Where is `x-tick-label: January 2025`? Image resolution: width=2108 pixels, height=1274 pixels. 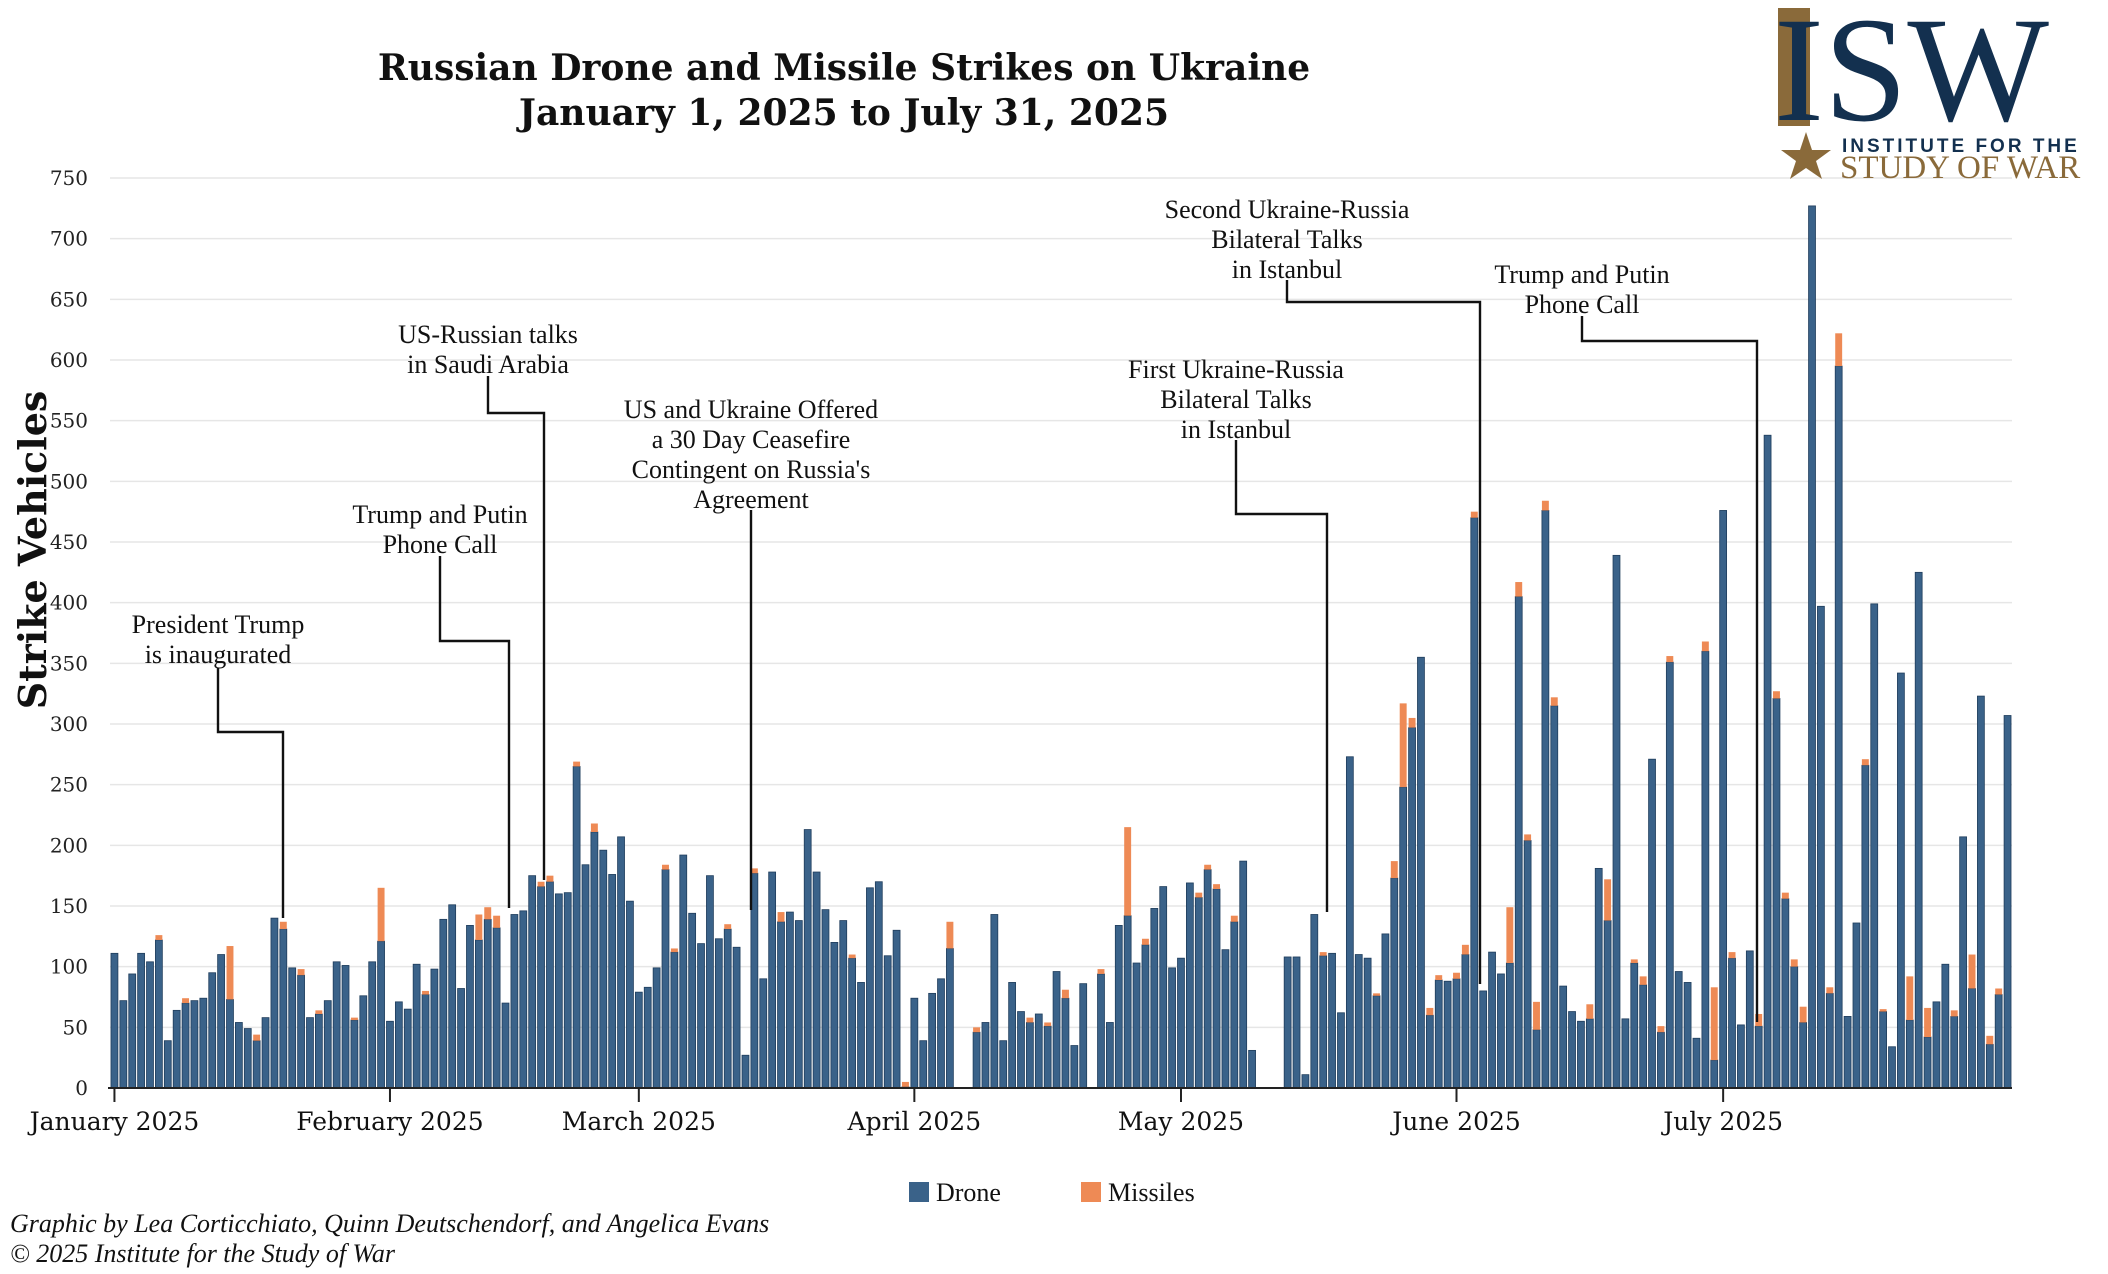 x-tick-label: January 2025 is located at coordinates (113, 1121).